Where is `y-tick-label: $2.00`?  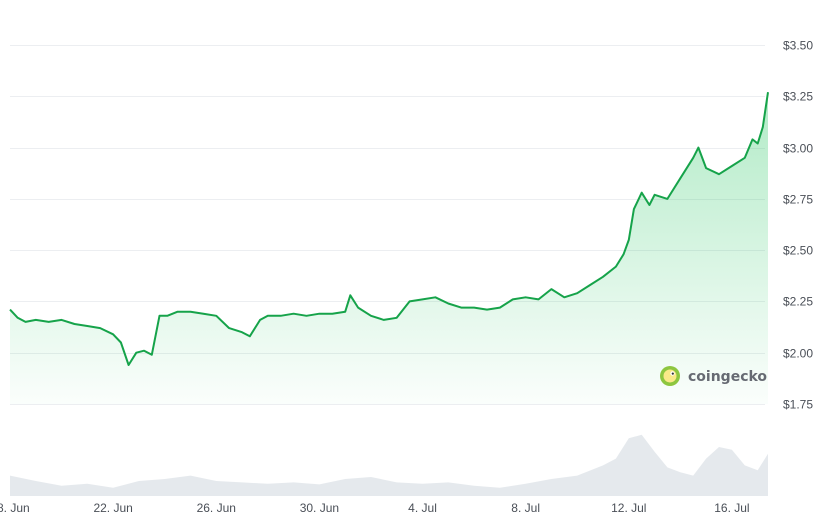
y-tick-label: $2.00 is located at coordinates (798, 354).